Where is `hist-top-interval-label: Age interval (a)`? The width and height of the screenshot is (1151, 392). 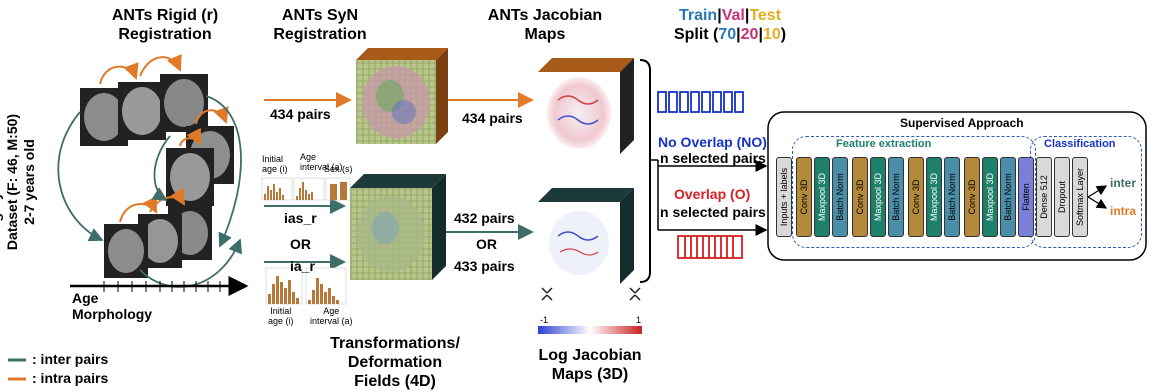 hist-top-interval-label: Age interval (a) is located at coordinates (321, 162).